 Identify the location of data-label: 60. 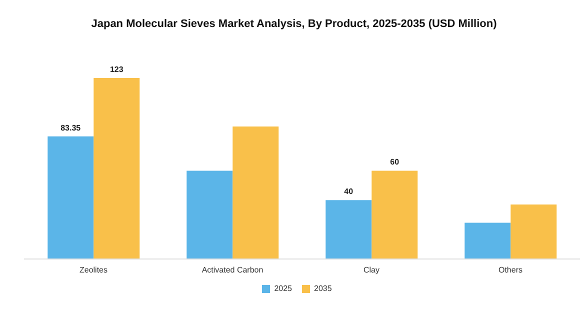
(395, 162).